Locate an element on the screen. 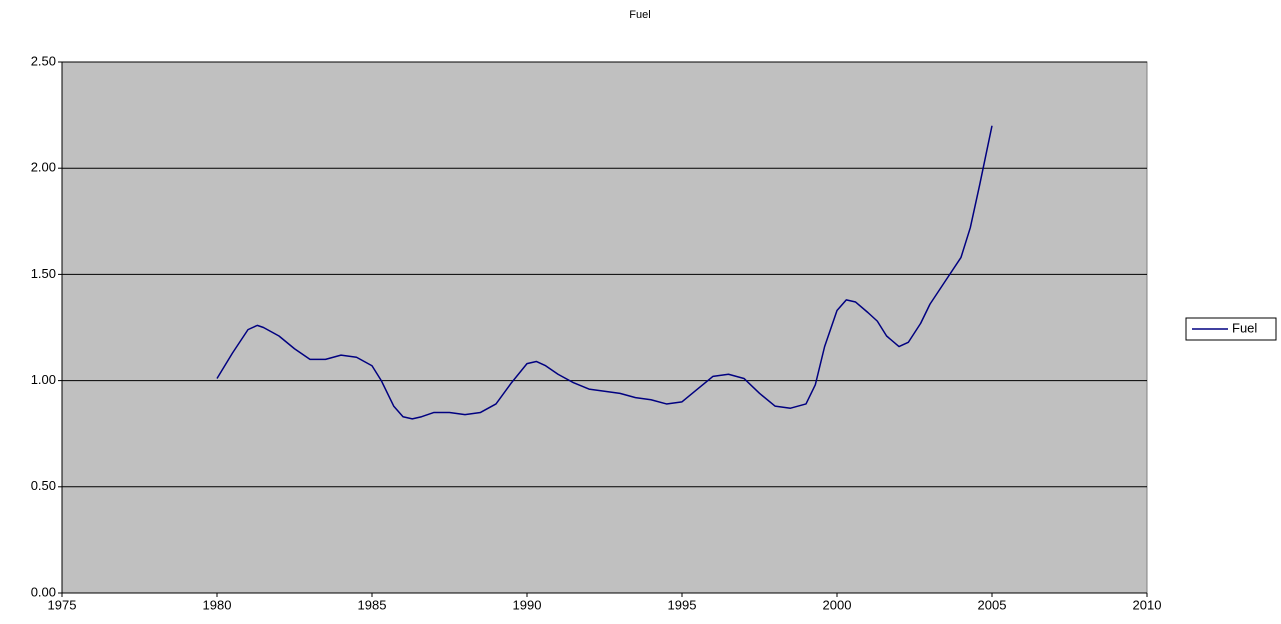 This screenshot has width=1281, height=624. x-tick-label: 1985 is located at coordinates (372, 604).